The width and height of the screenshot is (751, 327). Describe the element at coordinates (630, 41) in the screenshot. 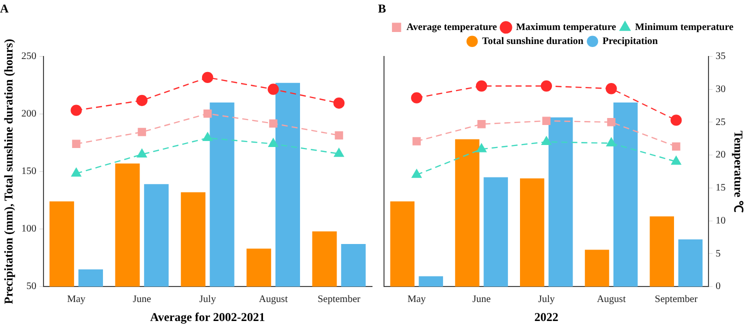

I see `legend-label: Precipitation` at that location.